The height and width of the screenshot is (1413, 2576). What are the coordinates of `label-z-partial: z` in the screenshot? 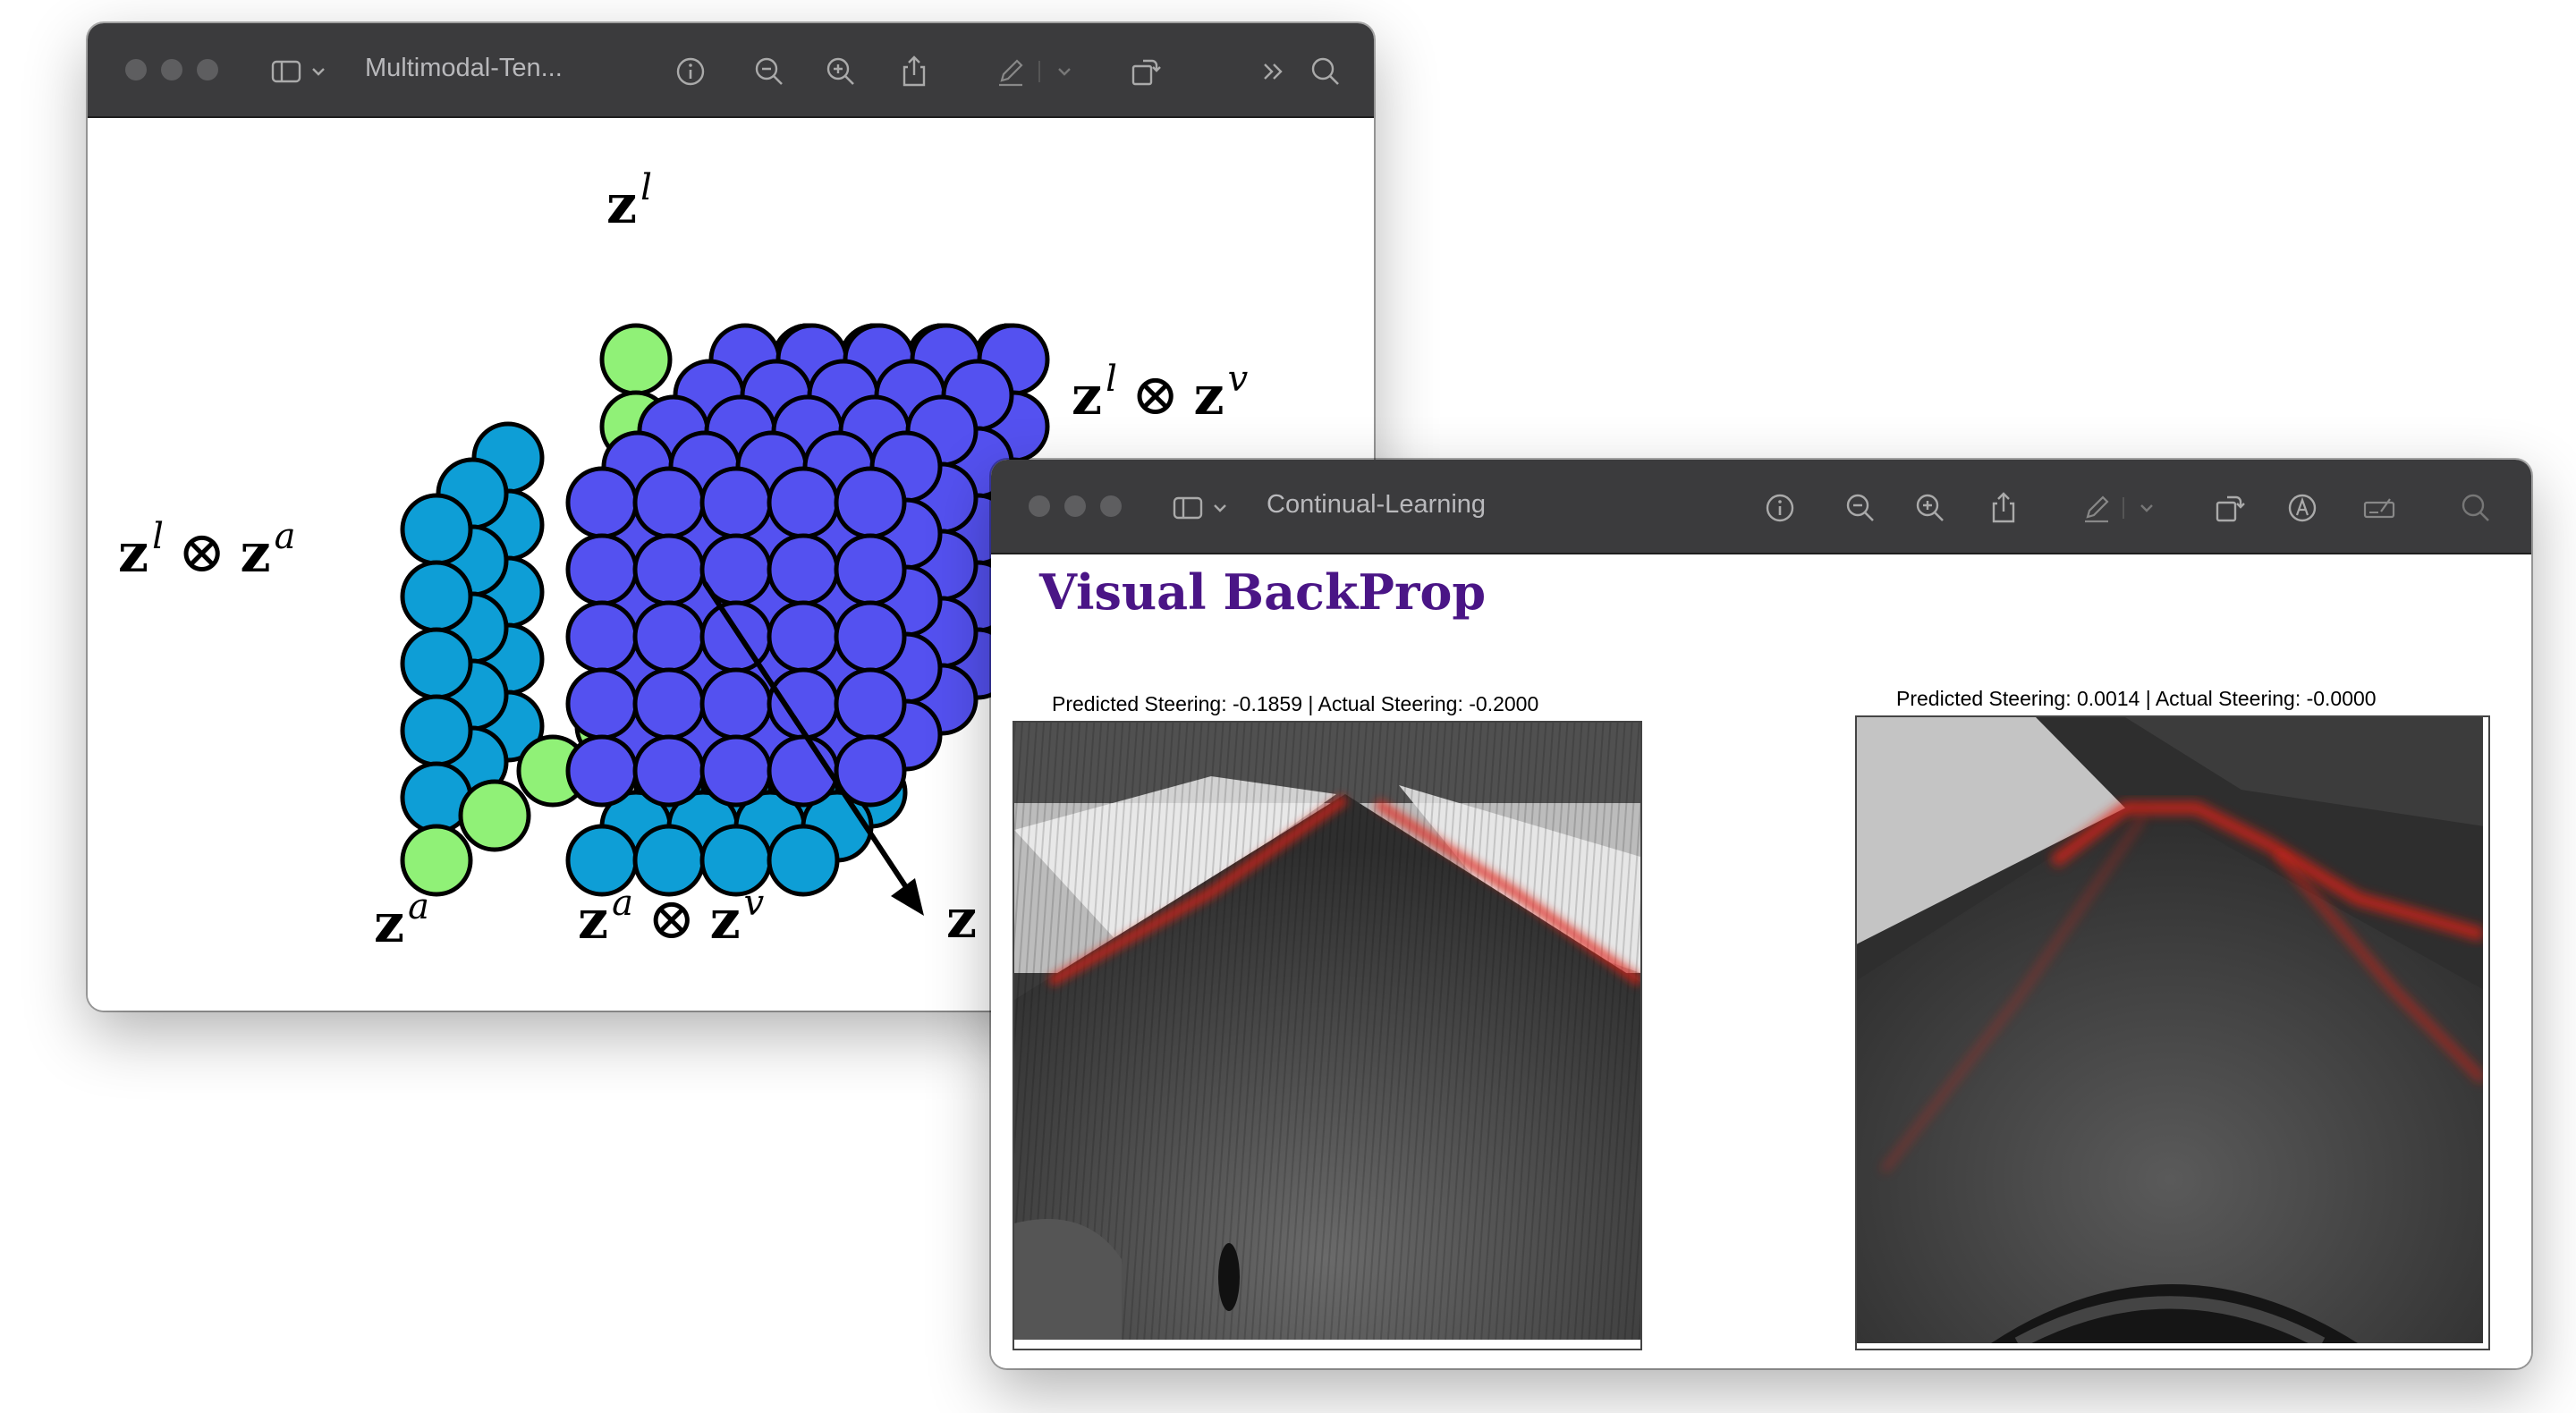 It's located at (962, 919).